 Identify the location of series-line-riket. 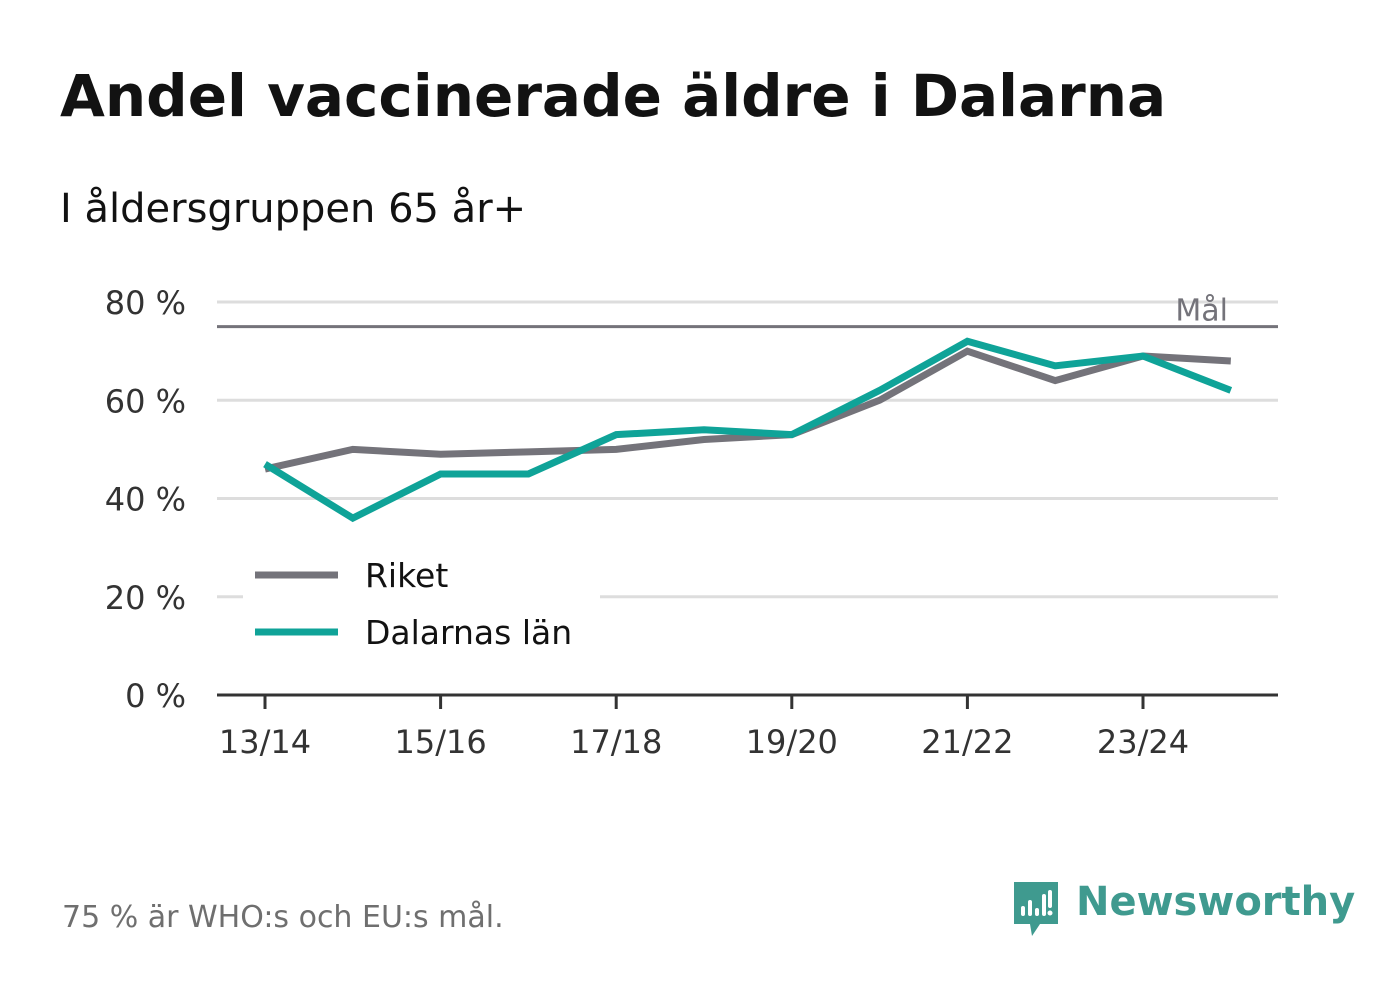
(747, 410).